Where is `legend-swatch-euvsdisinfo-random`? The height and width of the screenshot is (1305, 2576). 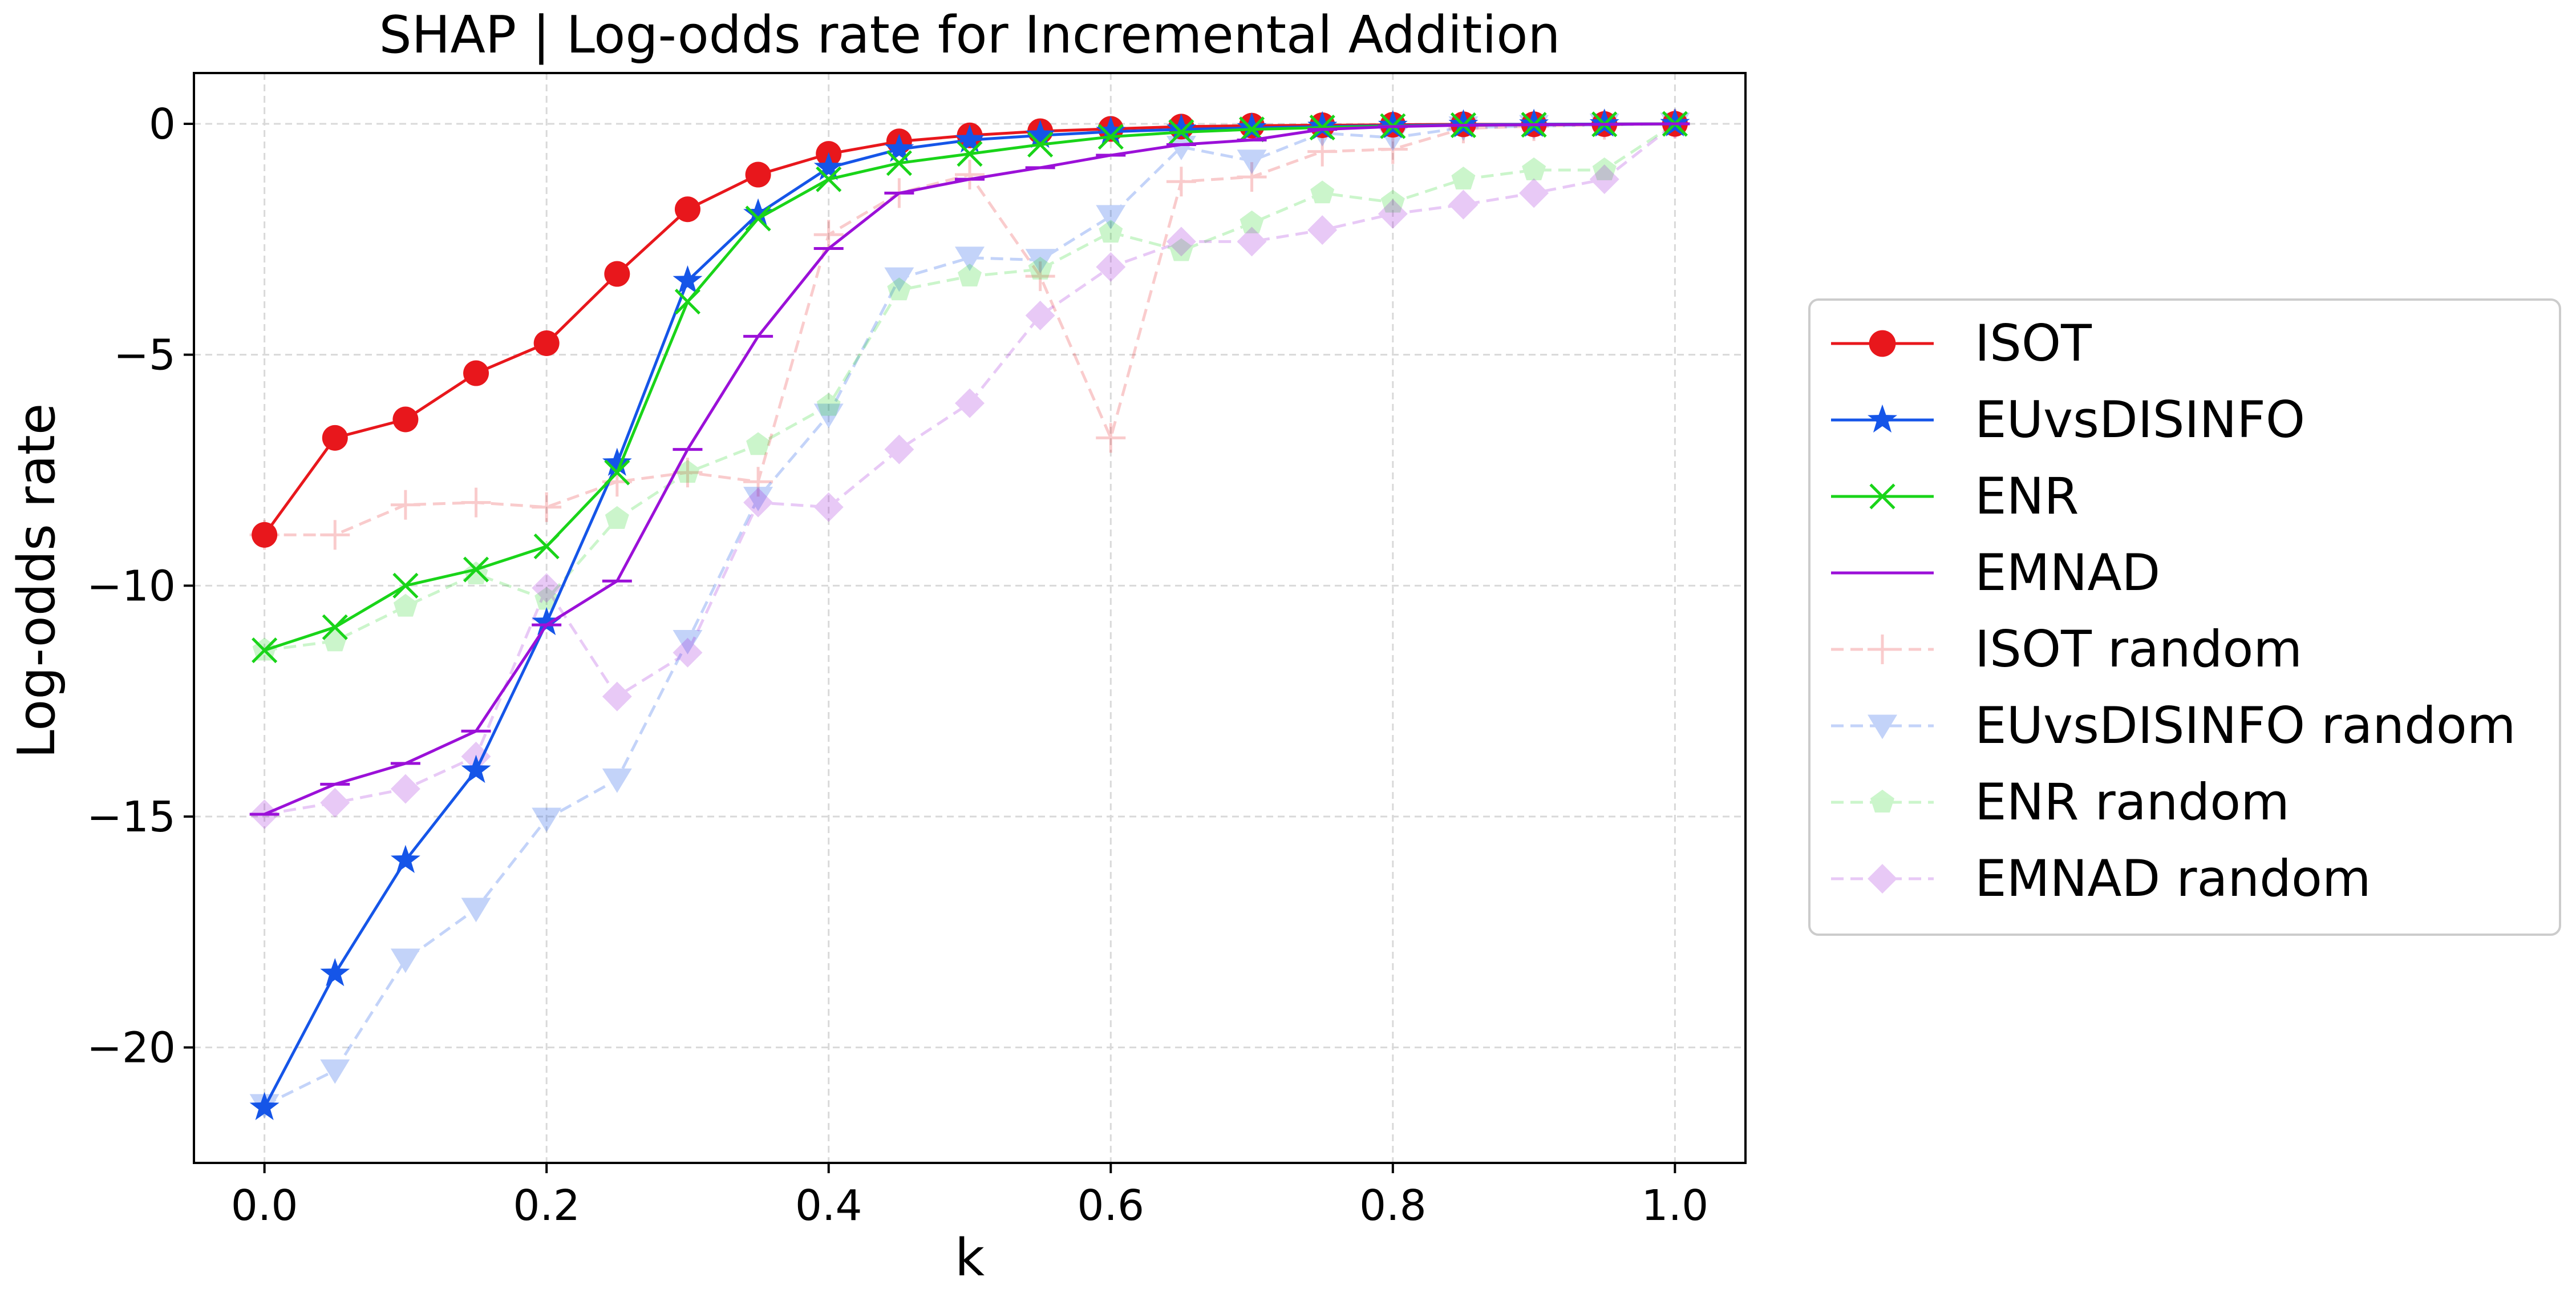 legend-swatch-euvsdisinfo-random is located at coordinates (1882, 727).